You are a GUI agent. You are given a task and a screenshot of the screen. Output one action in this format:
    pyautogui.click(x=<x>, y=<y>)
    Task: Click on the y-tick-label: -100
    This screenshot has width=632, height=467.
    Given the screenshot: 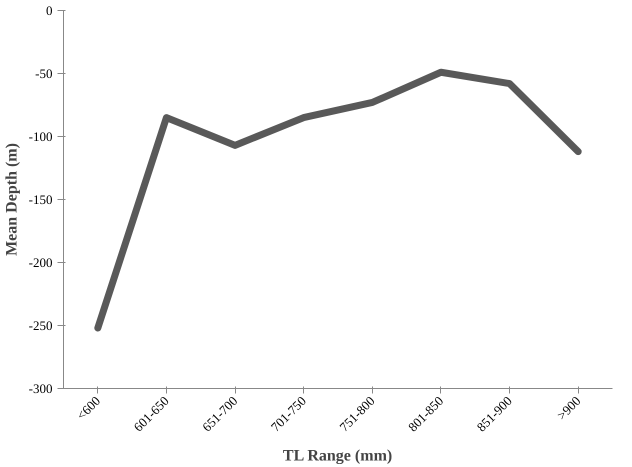 What is the action you would take?
    pyautogui.click(x=40, y=136)
    